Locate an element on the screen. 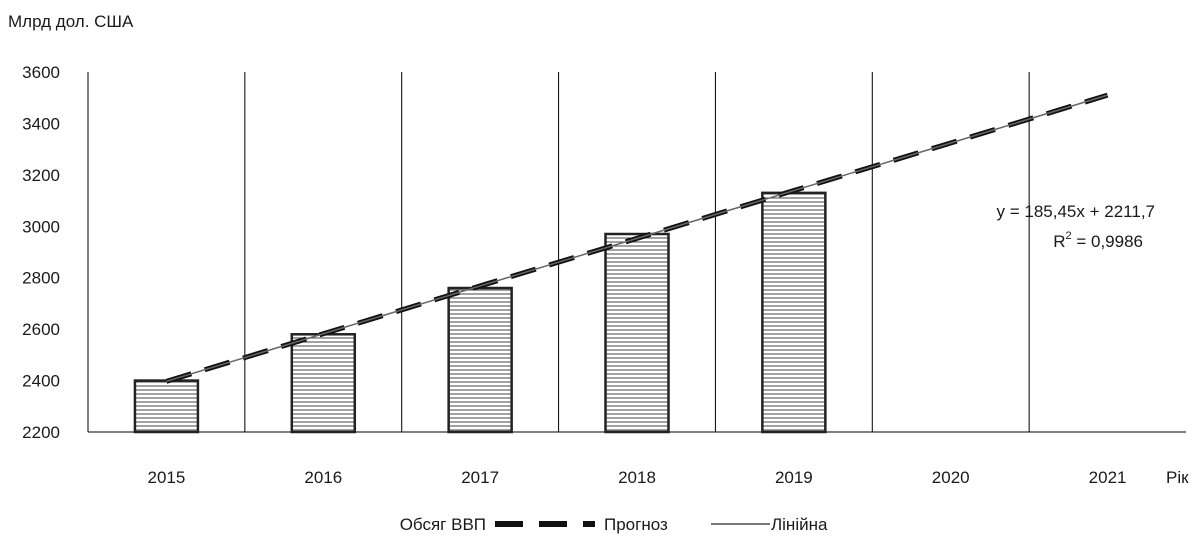 This screenshot has height=540, width=1201. trendline-r2-exp: 2 is located at coordinates (1069, 236).